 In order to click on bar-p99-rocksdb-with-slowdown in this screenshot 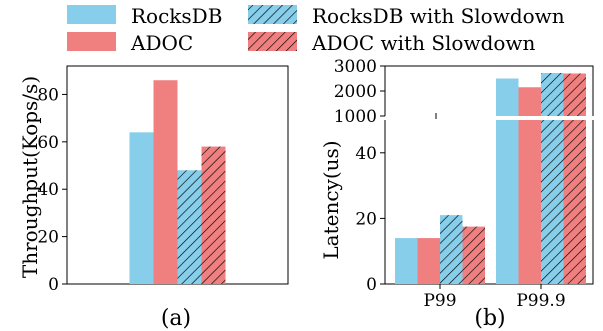, I will do `click(451, 249)`.